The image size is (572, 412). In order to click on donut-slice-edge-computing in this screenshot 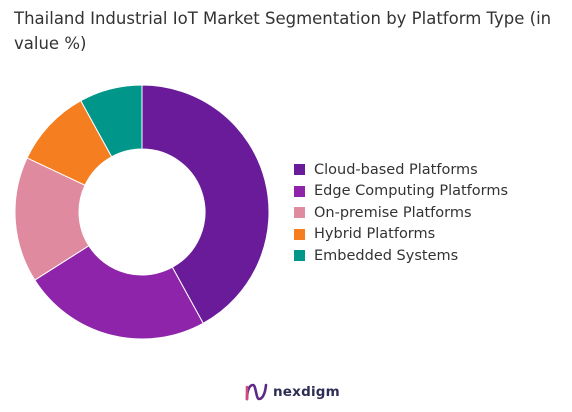, I will do `click(119, 292)`.